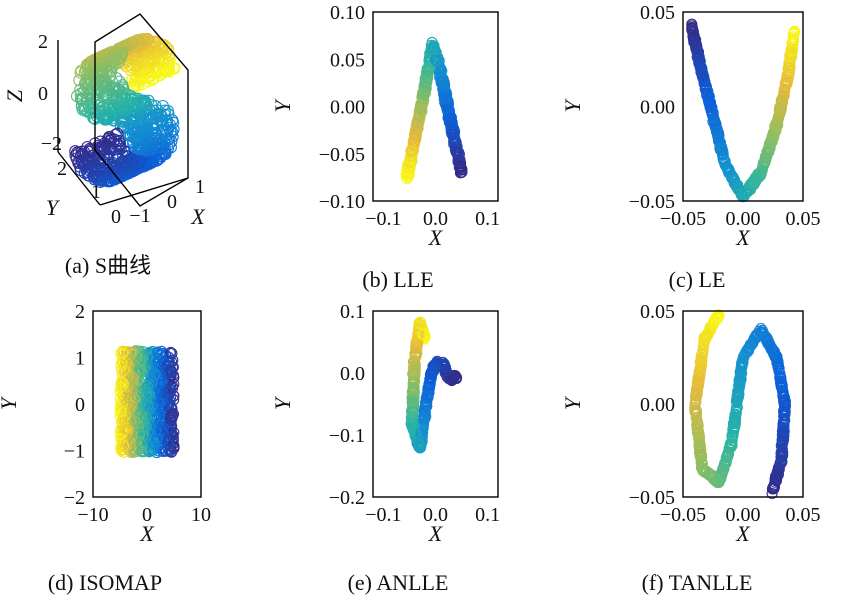 Image resolution: width=842 pixels, height=605 pixels. What do you see at coordinates (397, 279) in the screenshot?
I see `panel-caption: (b) LLE` at bounding box center [397, 279].